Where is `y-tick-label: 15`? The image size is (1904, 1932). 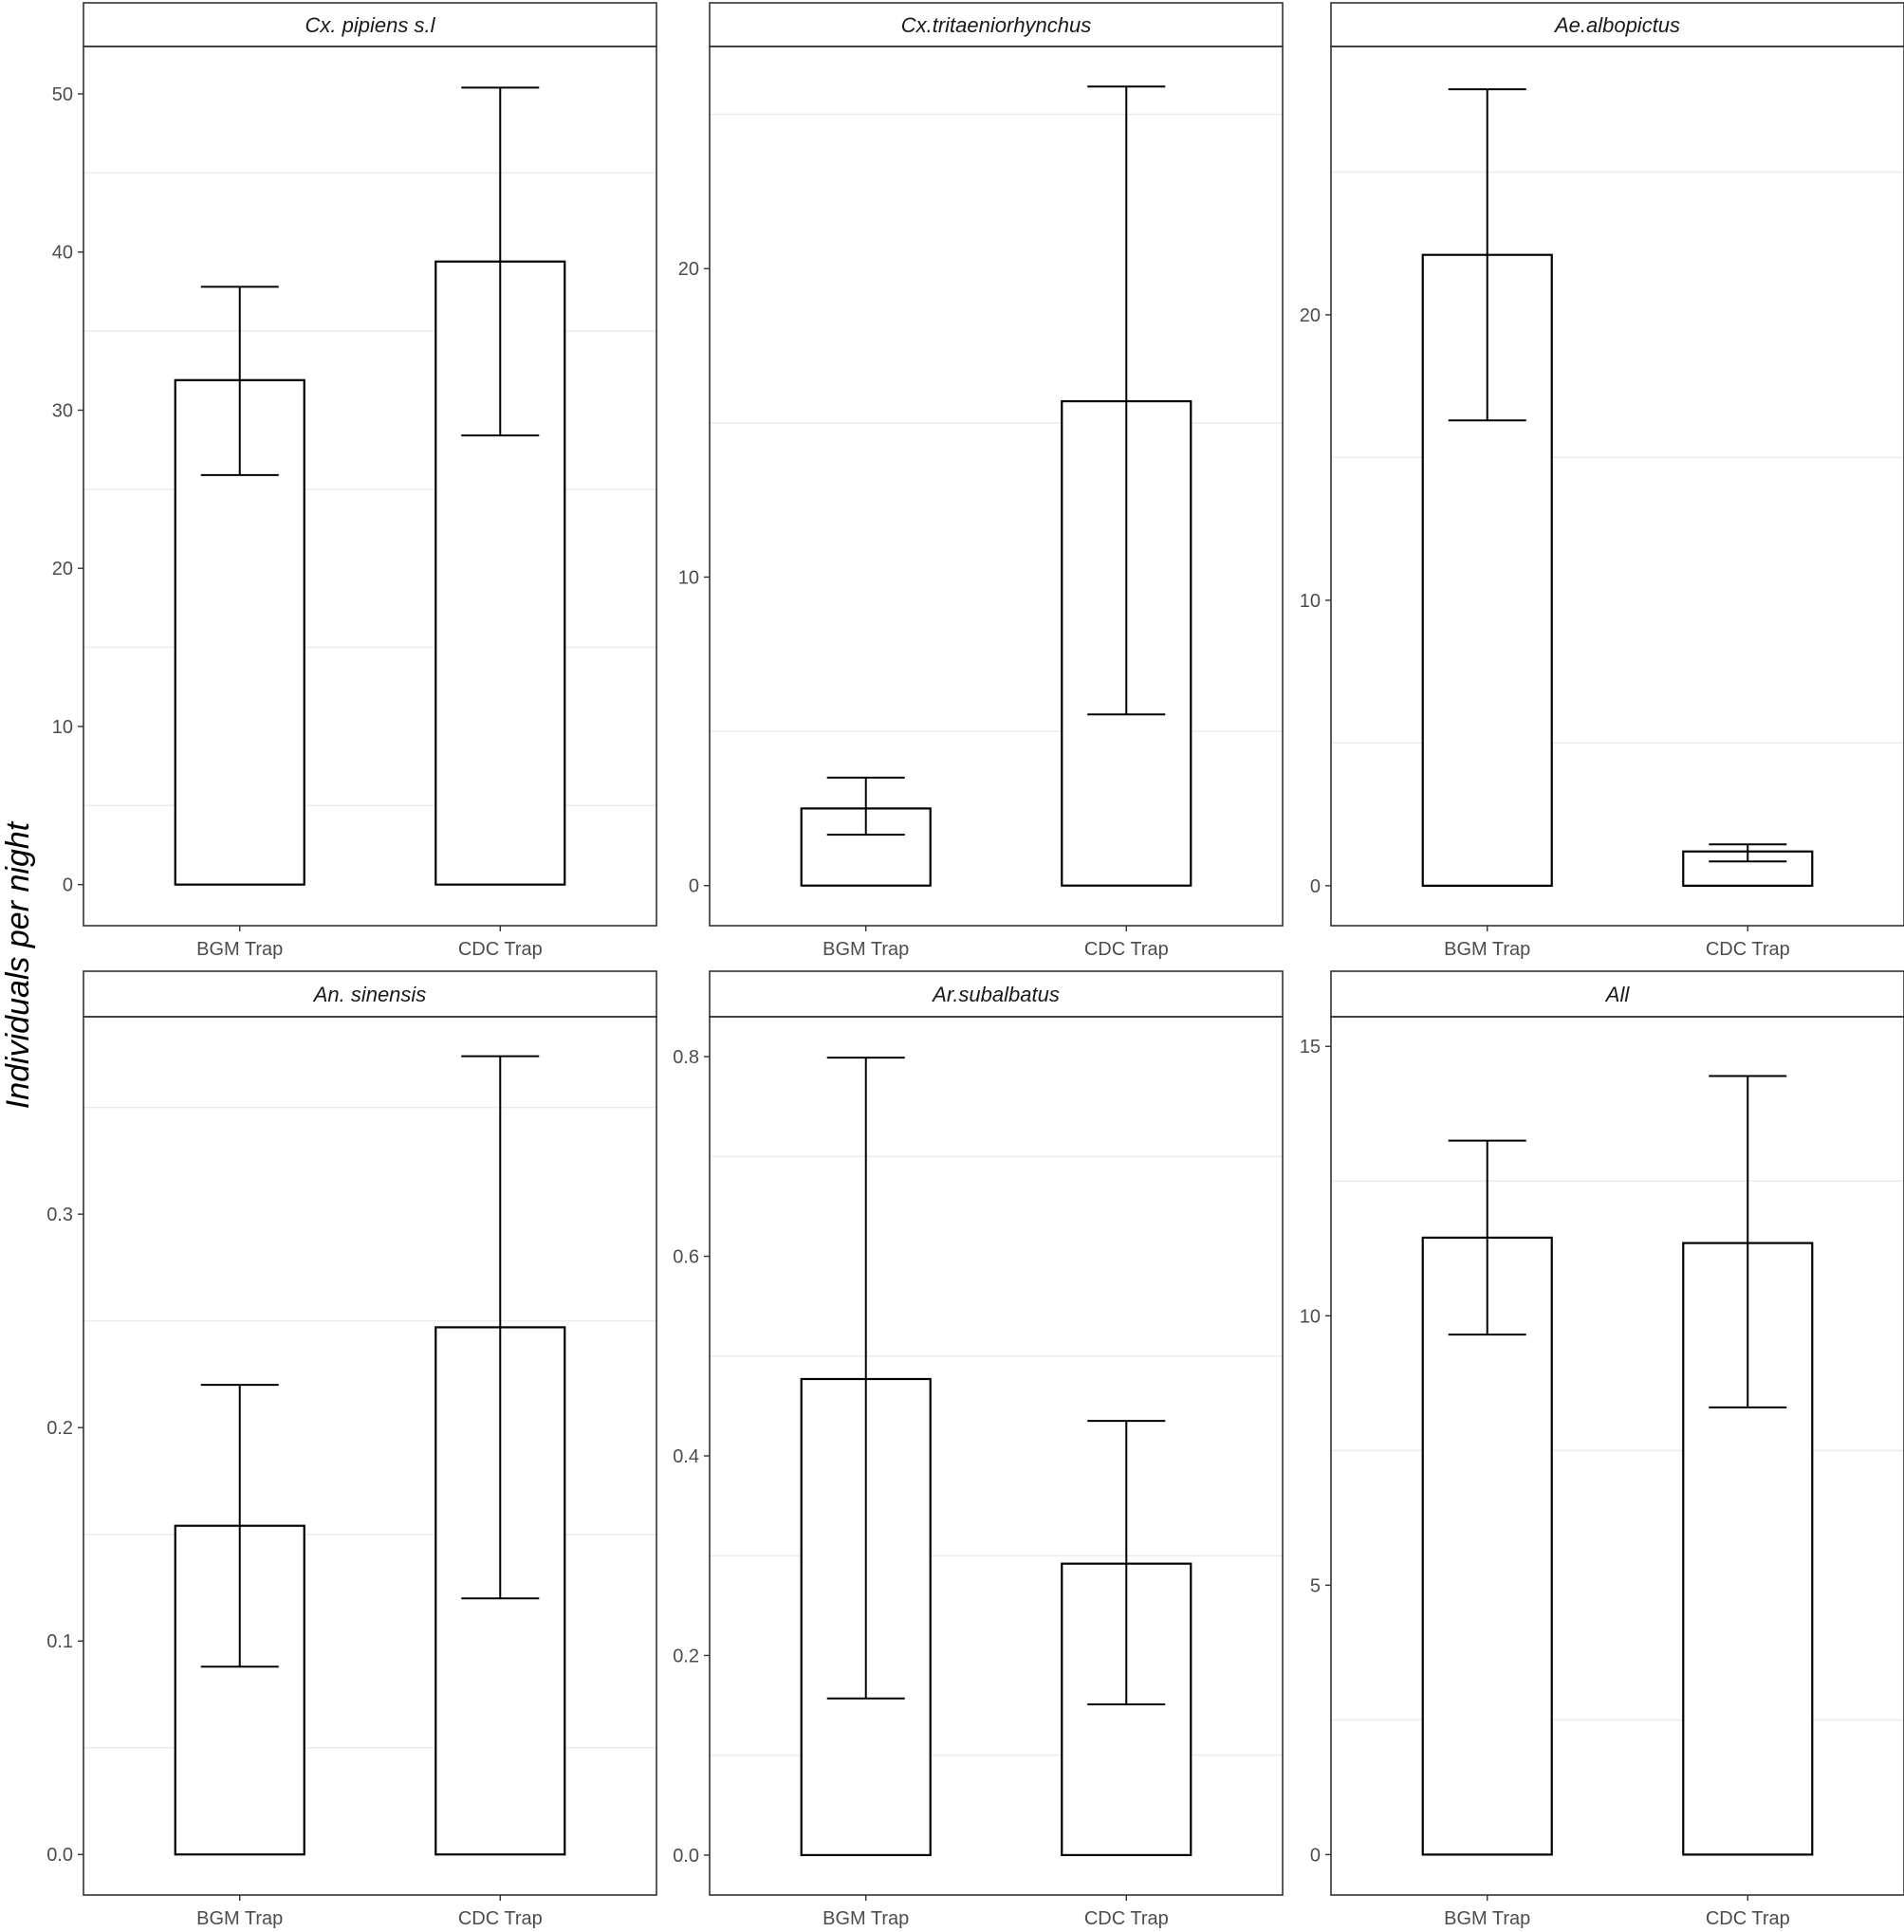
y-tick-label: 15 is located at coordinates (1310, 1047).